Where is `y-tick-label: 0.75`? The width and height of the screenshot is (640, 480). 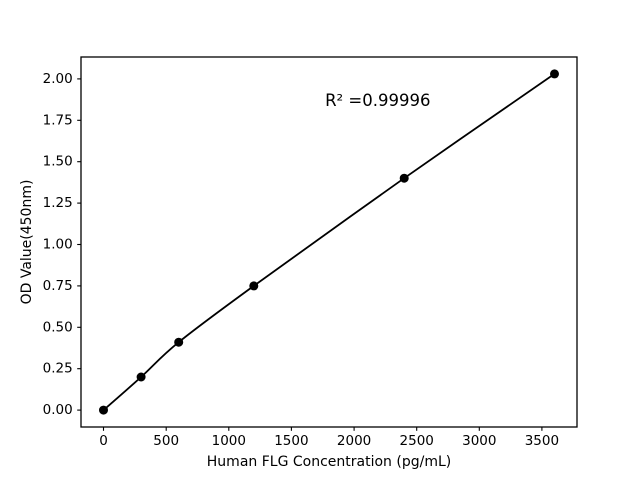 y-tick-label: 0.75 is located at coordinates (58, 286).